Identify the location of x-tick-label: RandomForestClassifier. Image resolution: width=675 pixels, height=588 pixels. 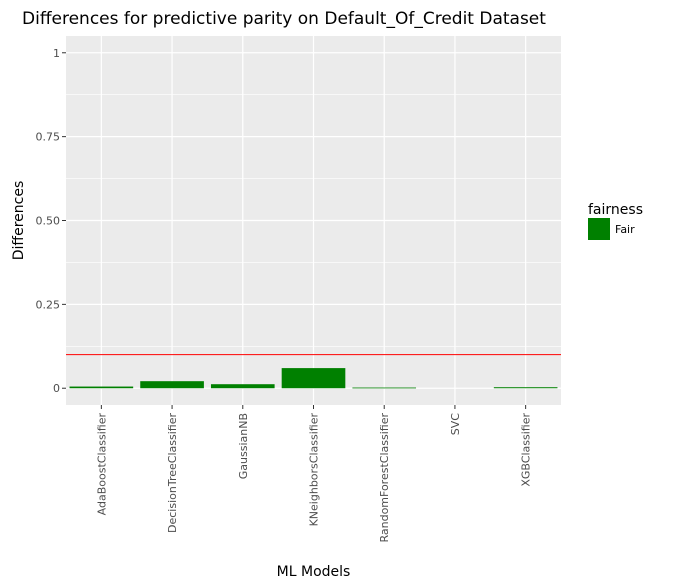
(384, 478).